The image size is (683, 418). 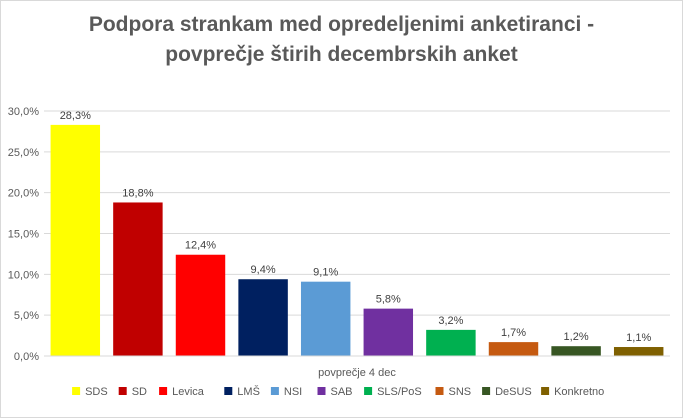 I want to click on legend-item: SNS, so click(x=453, y=392).